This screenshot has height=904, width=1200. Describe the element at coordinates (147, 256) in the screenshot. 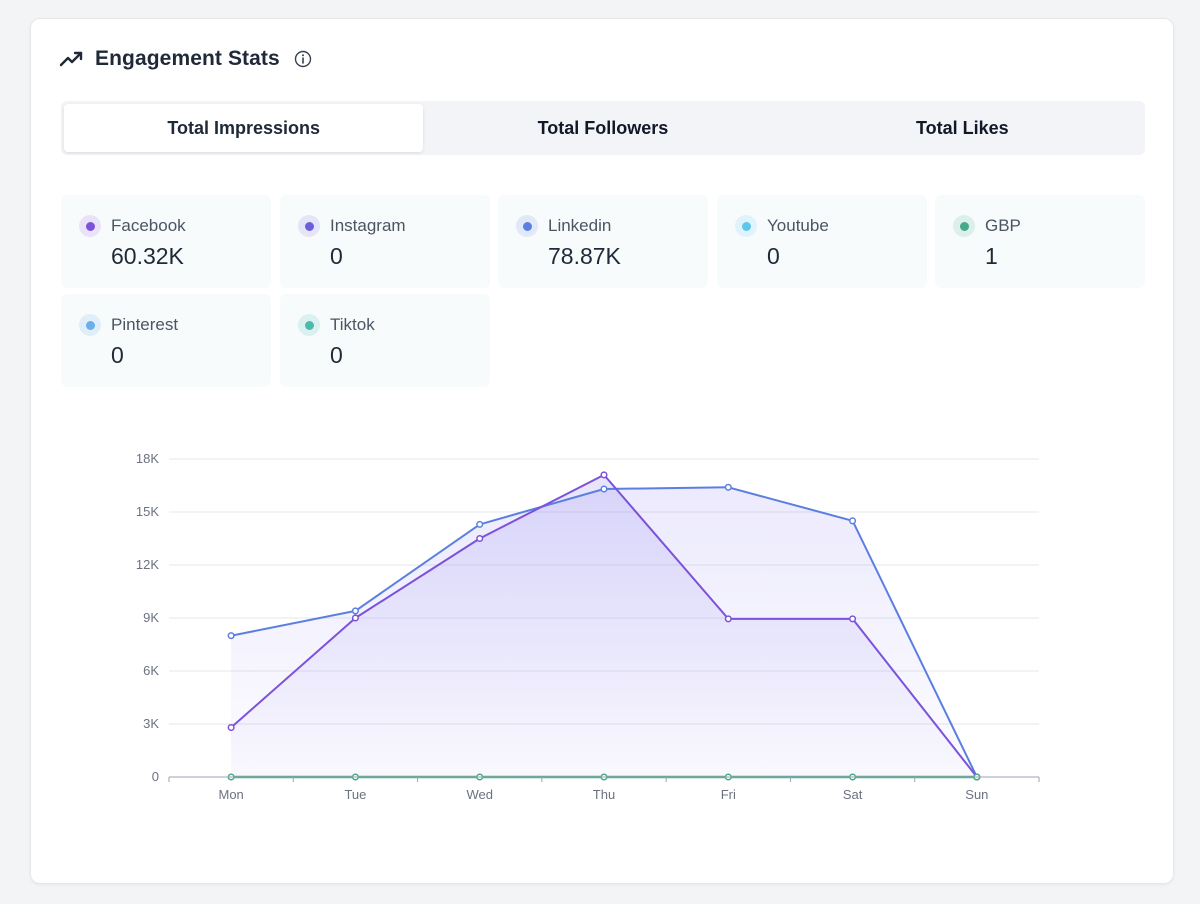

I see `stat-value: 60.32K` at that location.